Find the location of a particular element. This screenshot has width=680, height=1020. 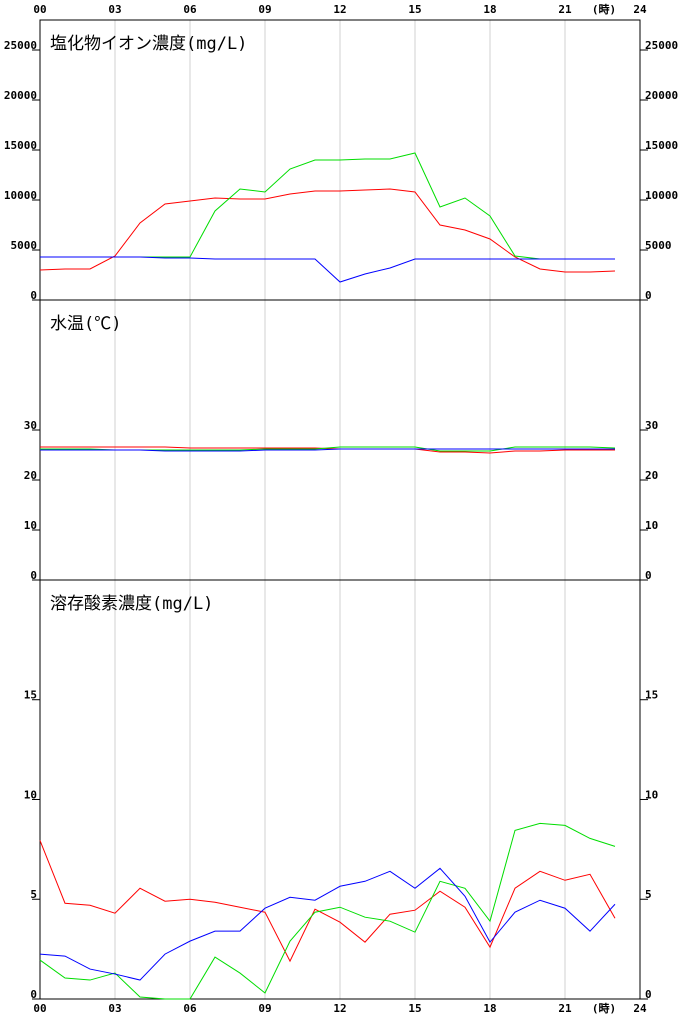

chart-title: 水温(℃) is located at coordinates (85, 324).